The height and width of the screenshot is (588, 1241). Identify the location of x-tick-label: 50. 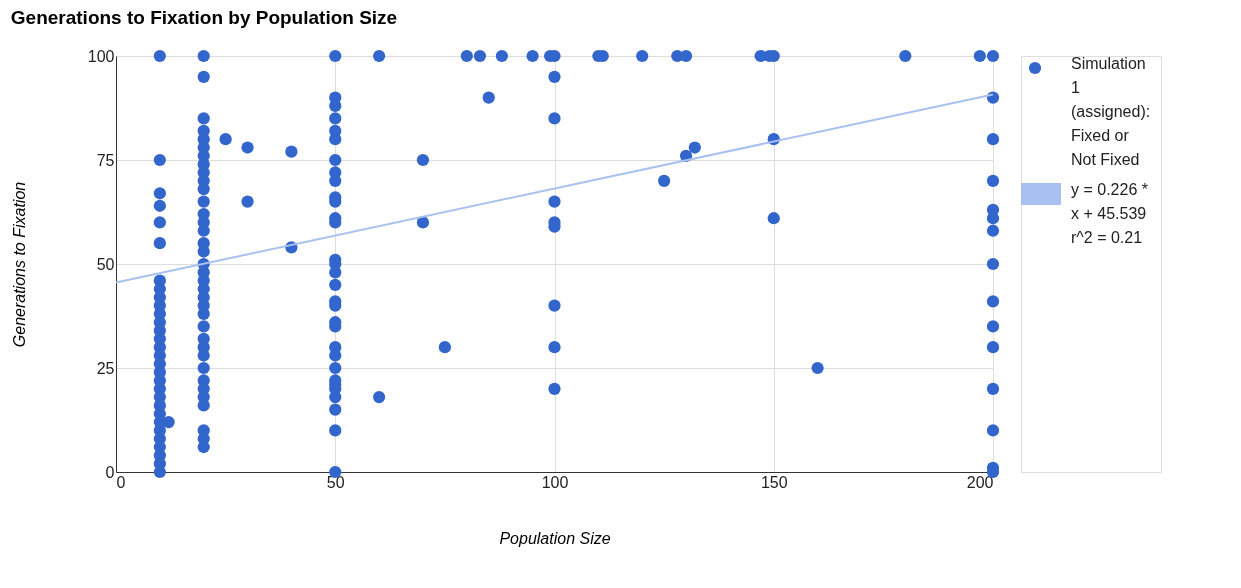
(335, 482).